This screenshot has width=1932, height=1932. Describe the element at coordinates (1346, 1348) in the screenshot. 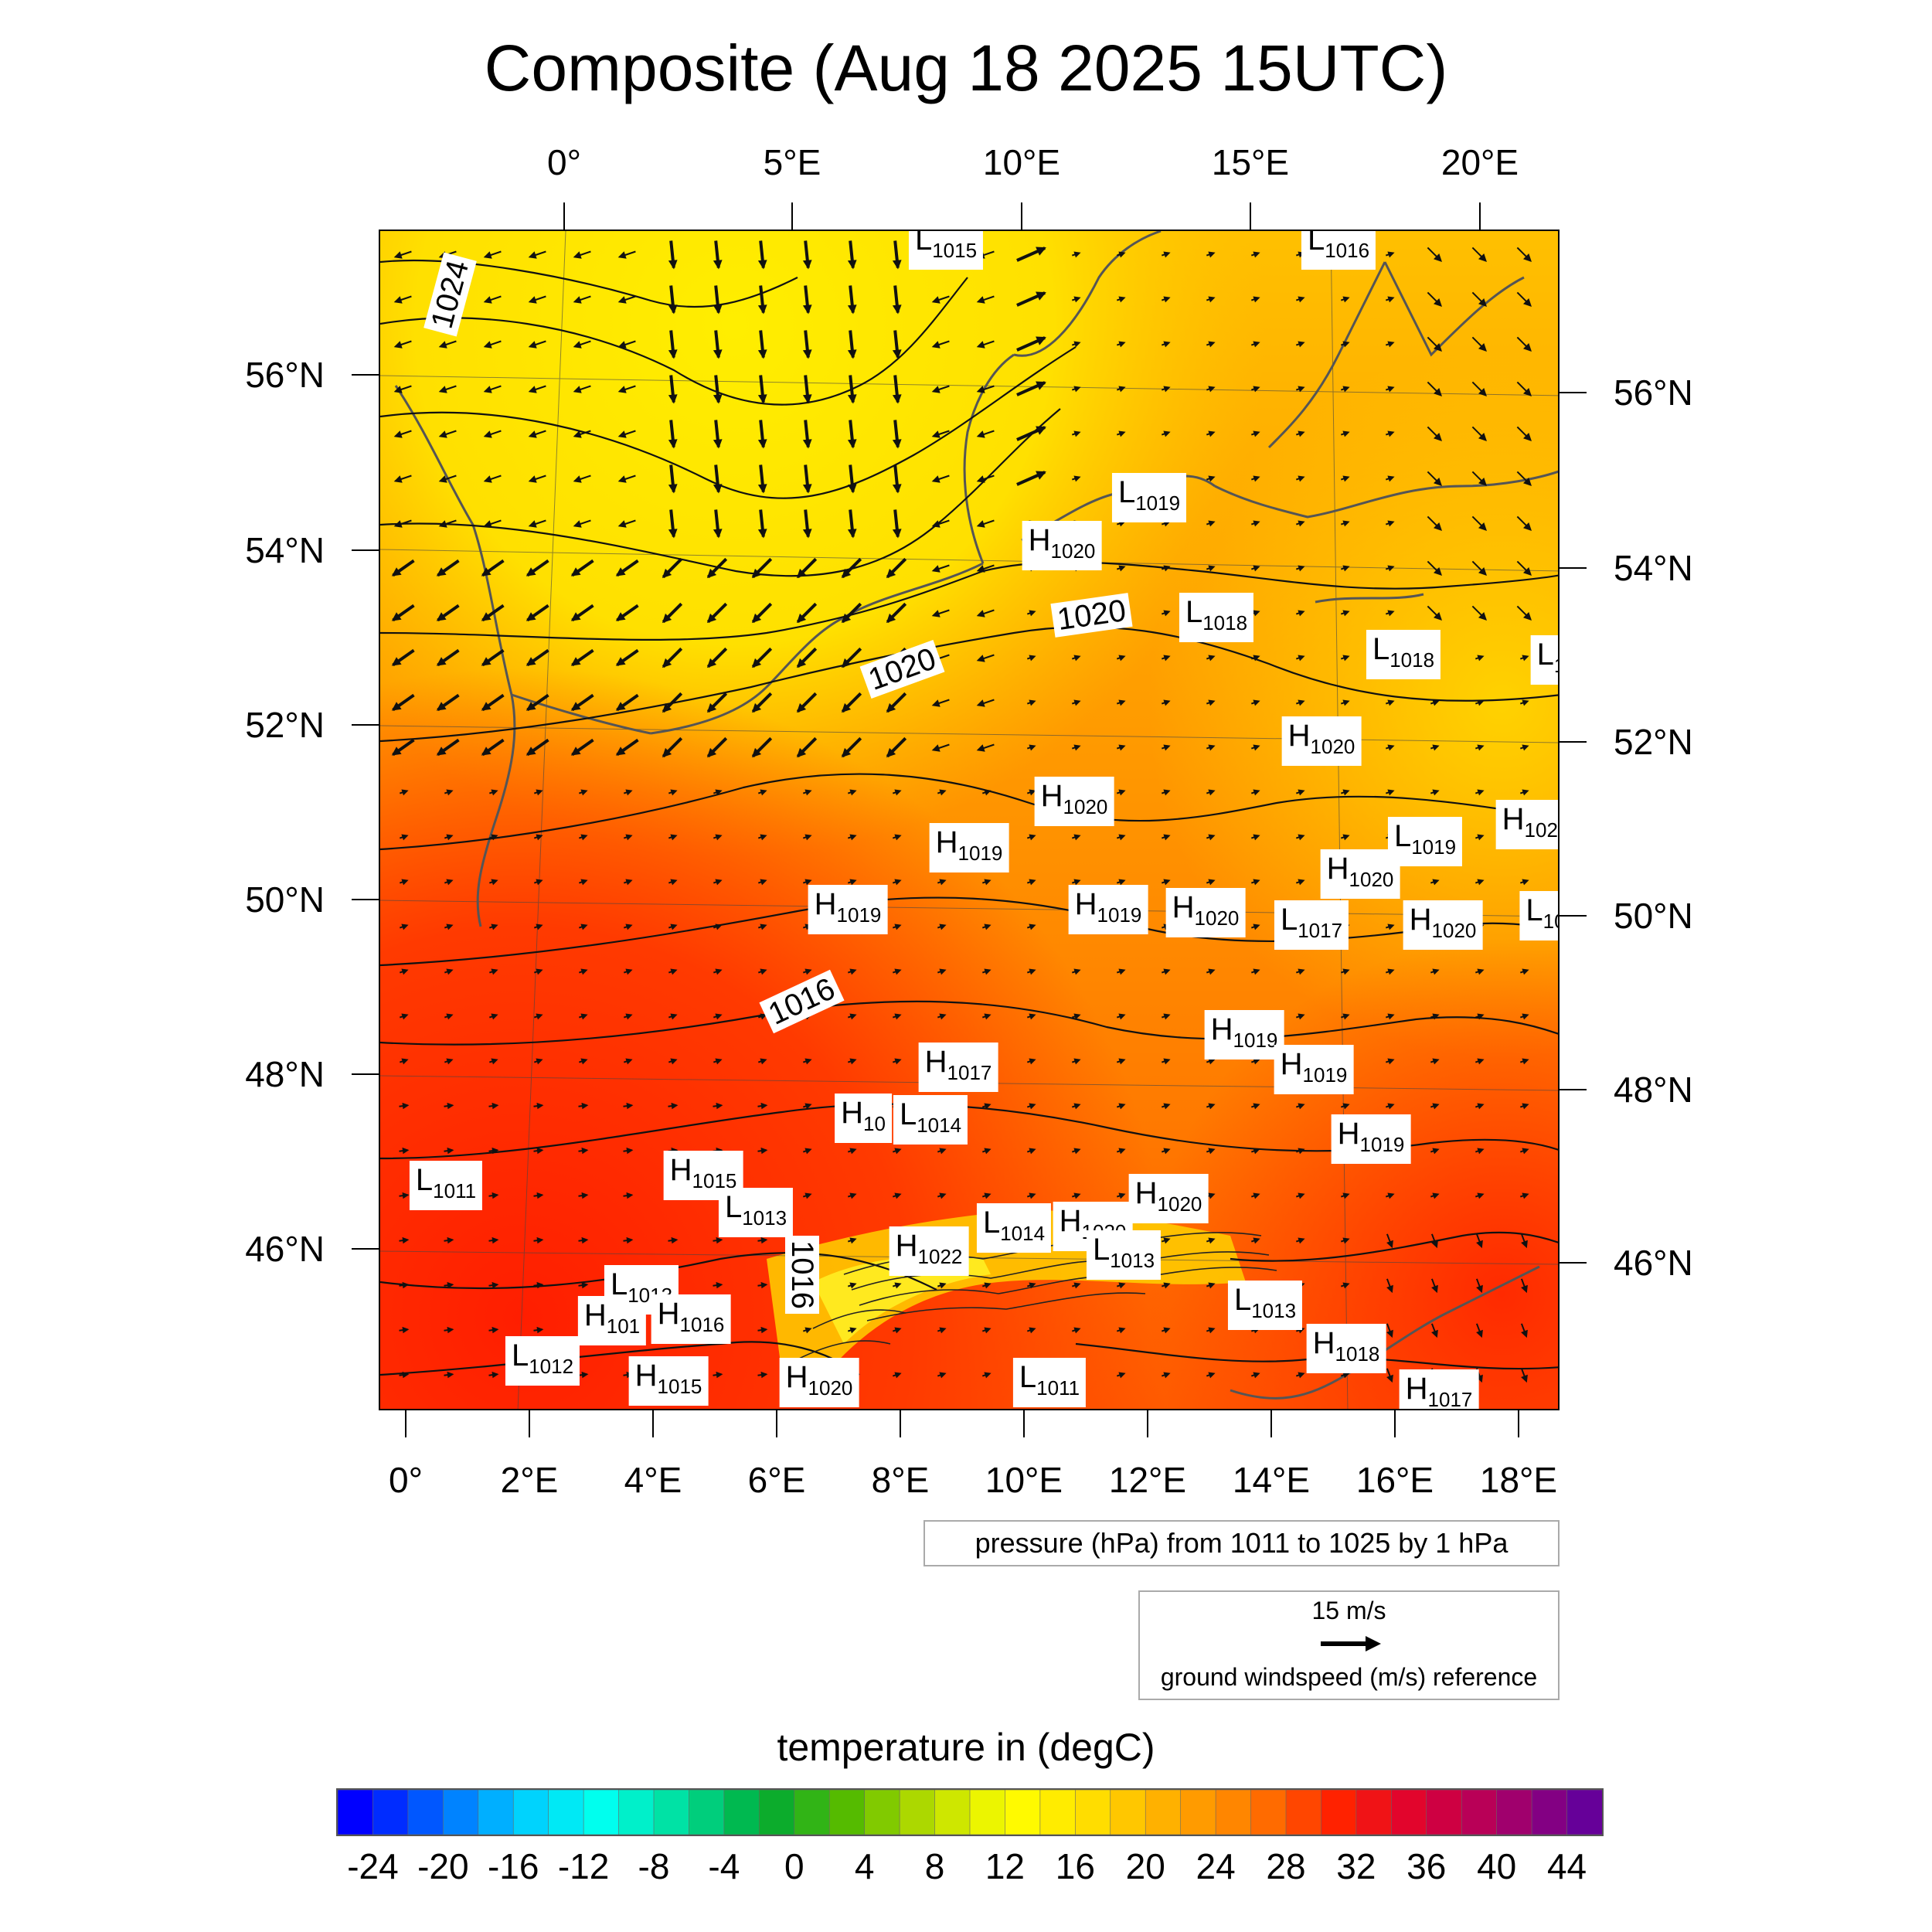

I see `pressure-center: H1018` at that location.